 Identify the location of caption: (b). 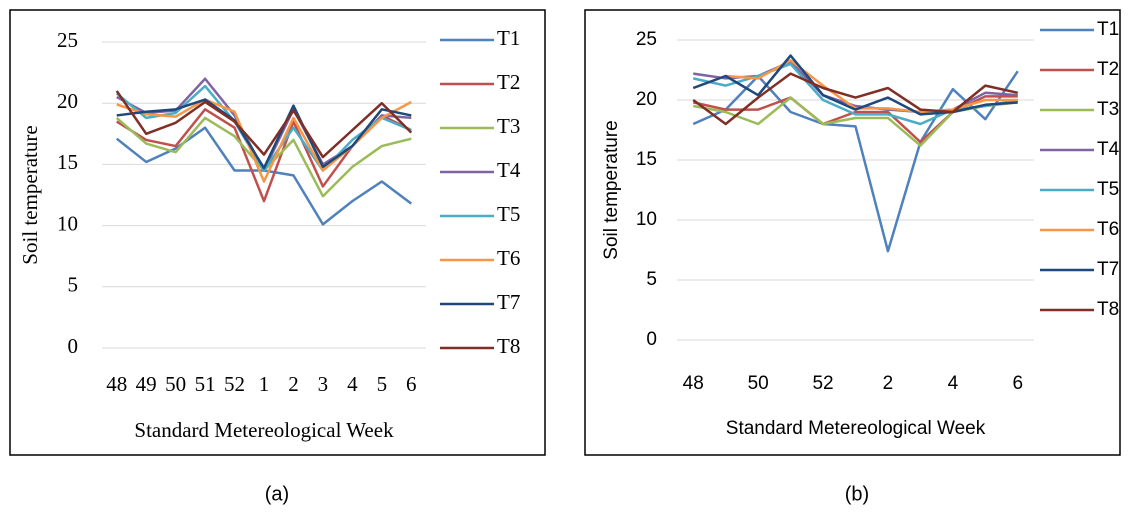
(857, 494).